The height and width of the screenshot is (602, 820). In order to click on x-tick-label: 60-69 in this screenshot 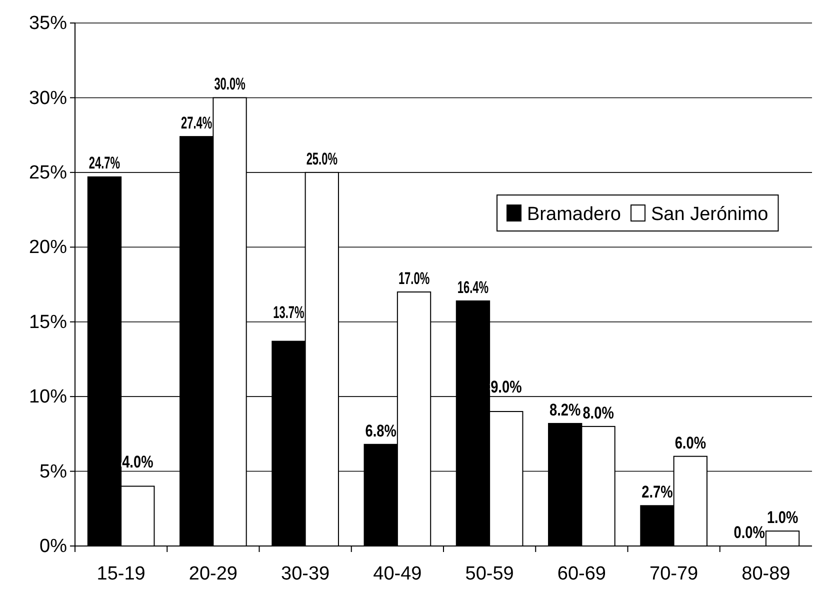, I will do `click(581, 573)`.